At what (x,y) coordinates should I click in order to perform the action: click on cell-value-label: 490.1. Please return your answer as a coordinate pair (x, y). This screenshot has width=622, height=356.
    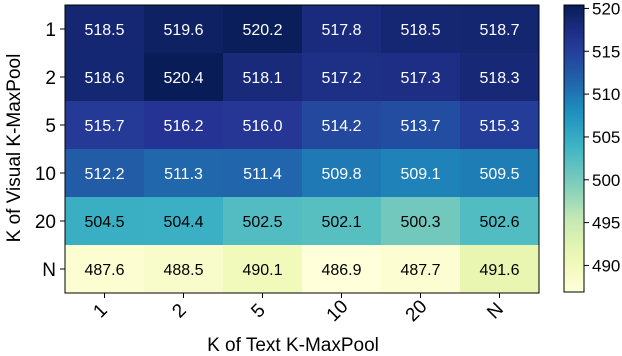
    Looking at the image, I should click on (262, 270).